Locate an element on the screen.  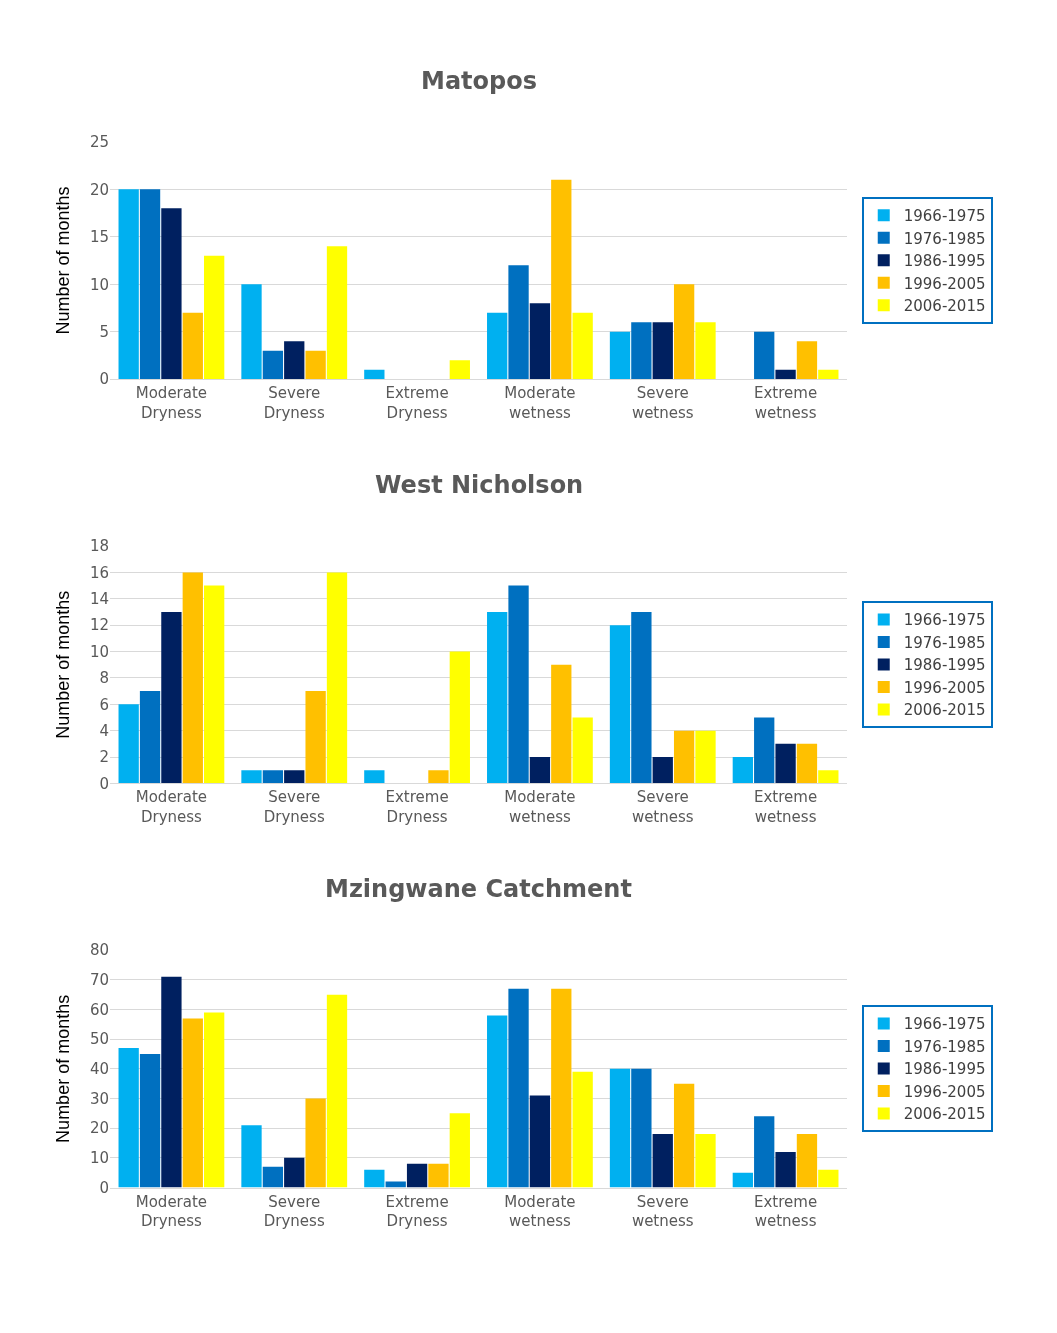
y-tick-label: 16 is located at coordinates (99, 572).